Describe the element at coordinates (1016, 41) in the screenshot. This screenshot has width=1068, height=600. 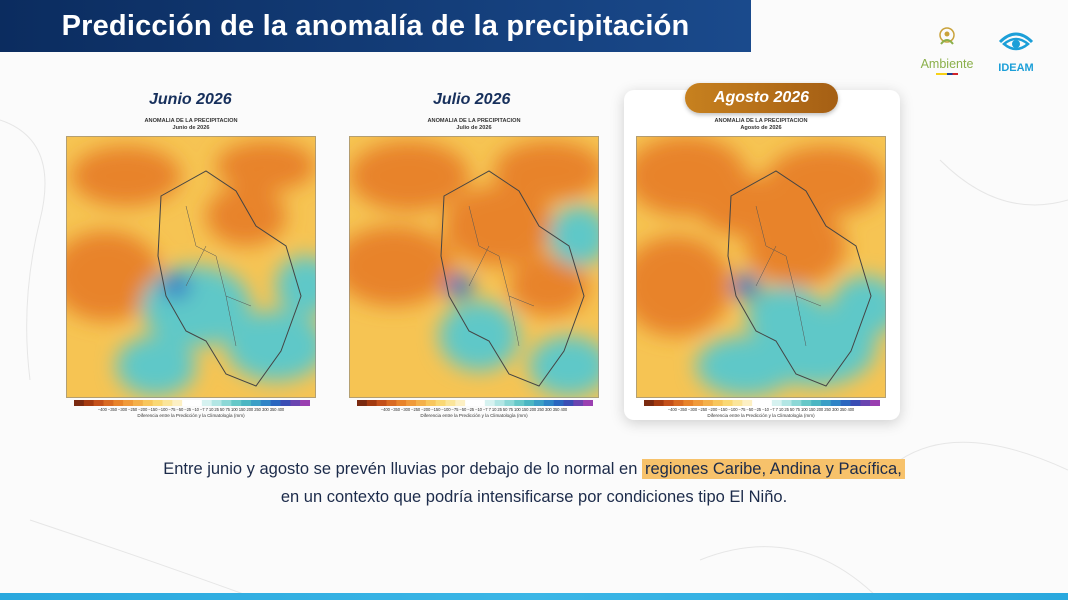
I see `ideam-eye-icon` at that location.